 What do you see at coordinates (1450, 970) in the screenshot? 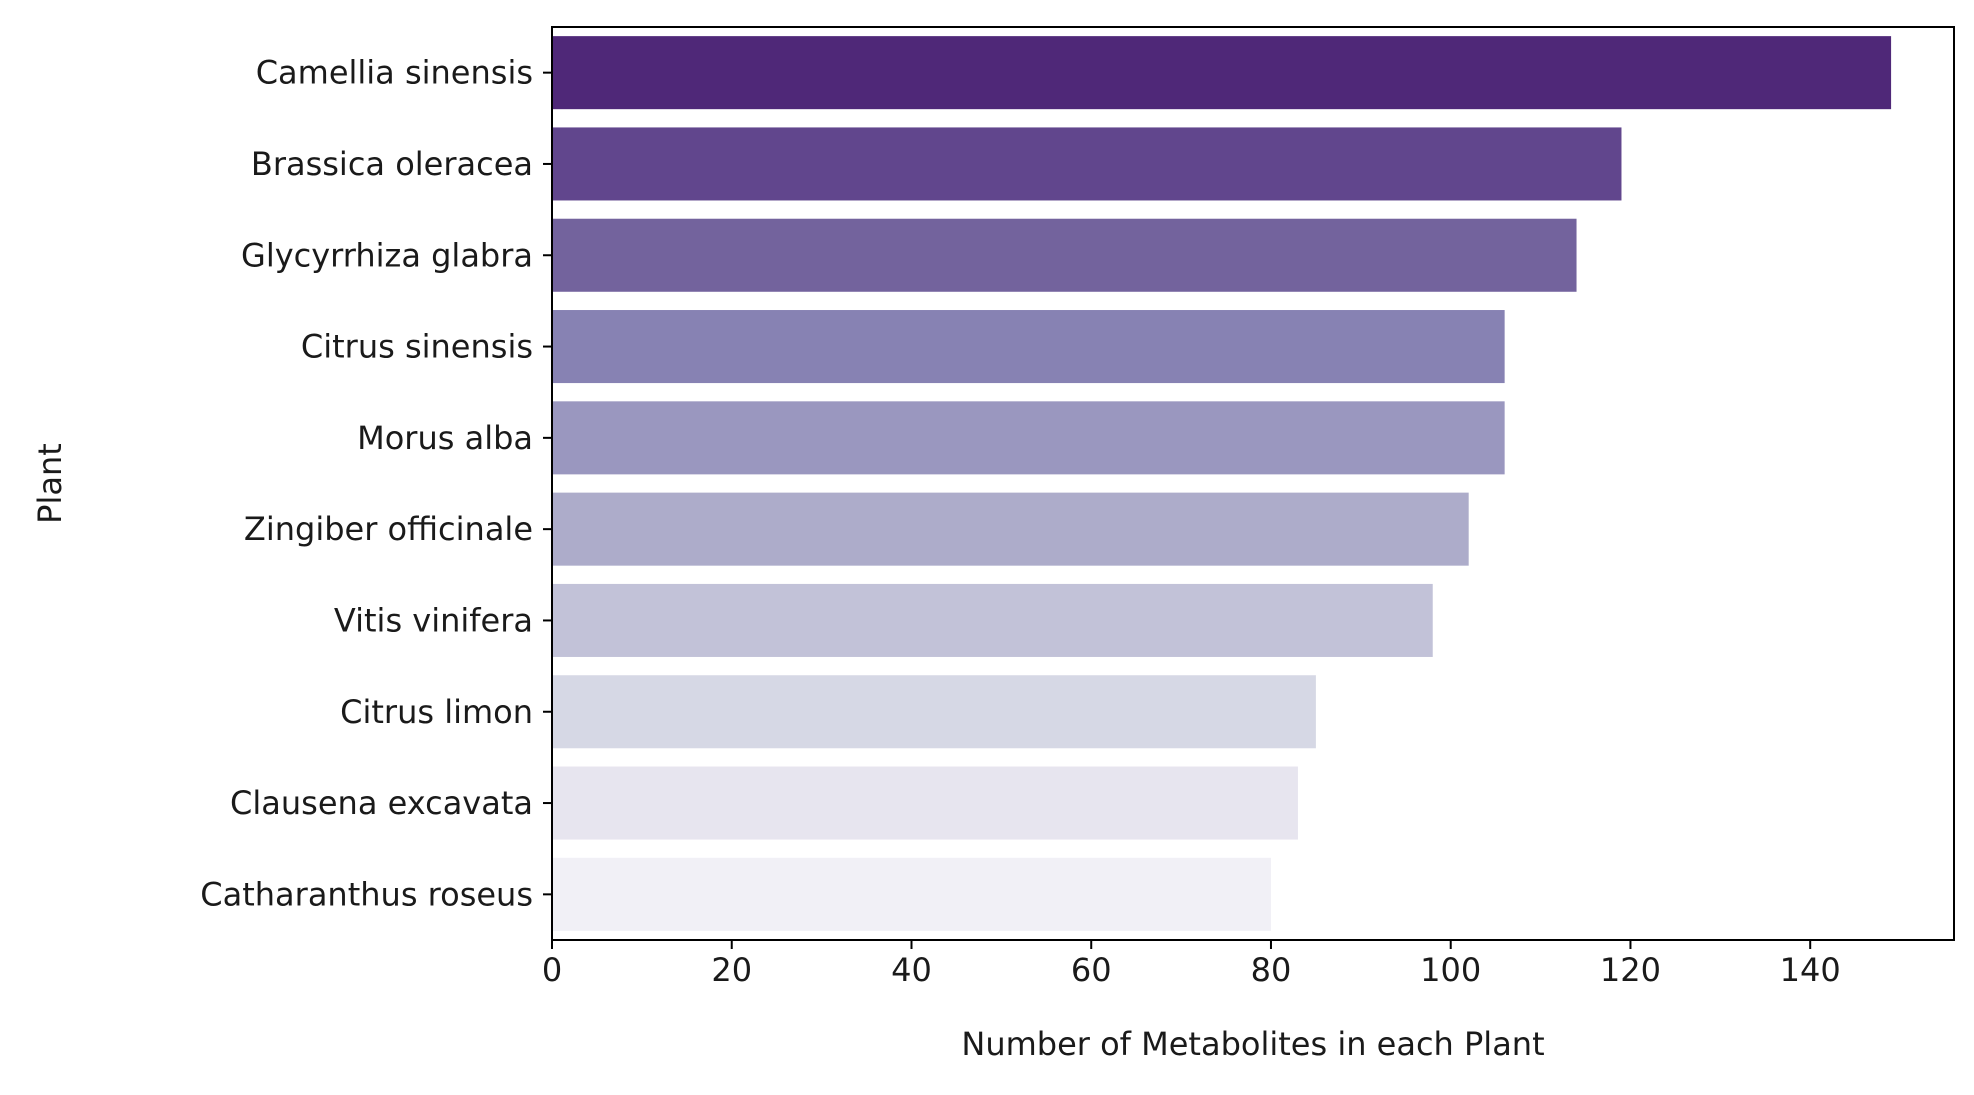
I see `x-tick-label: 100` at bounding box center [1450, 970].